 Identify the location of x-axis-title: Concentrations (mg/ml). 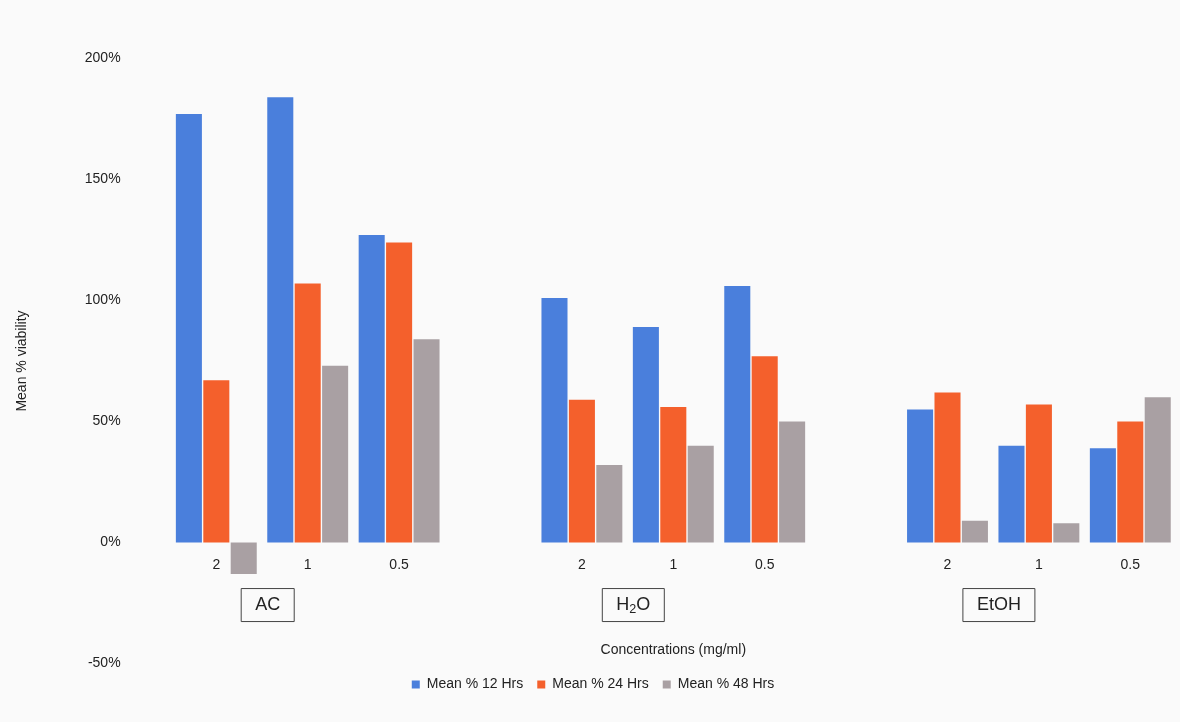
(673, 649).